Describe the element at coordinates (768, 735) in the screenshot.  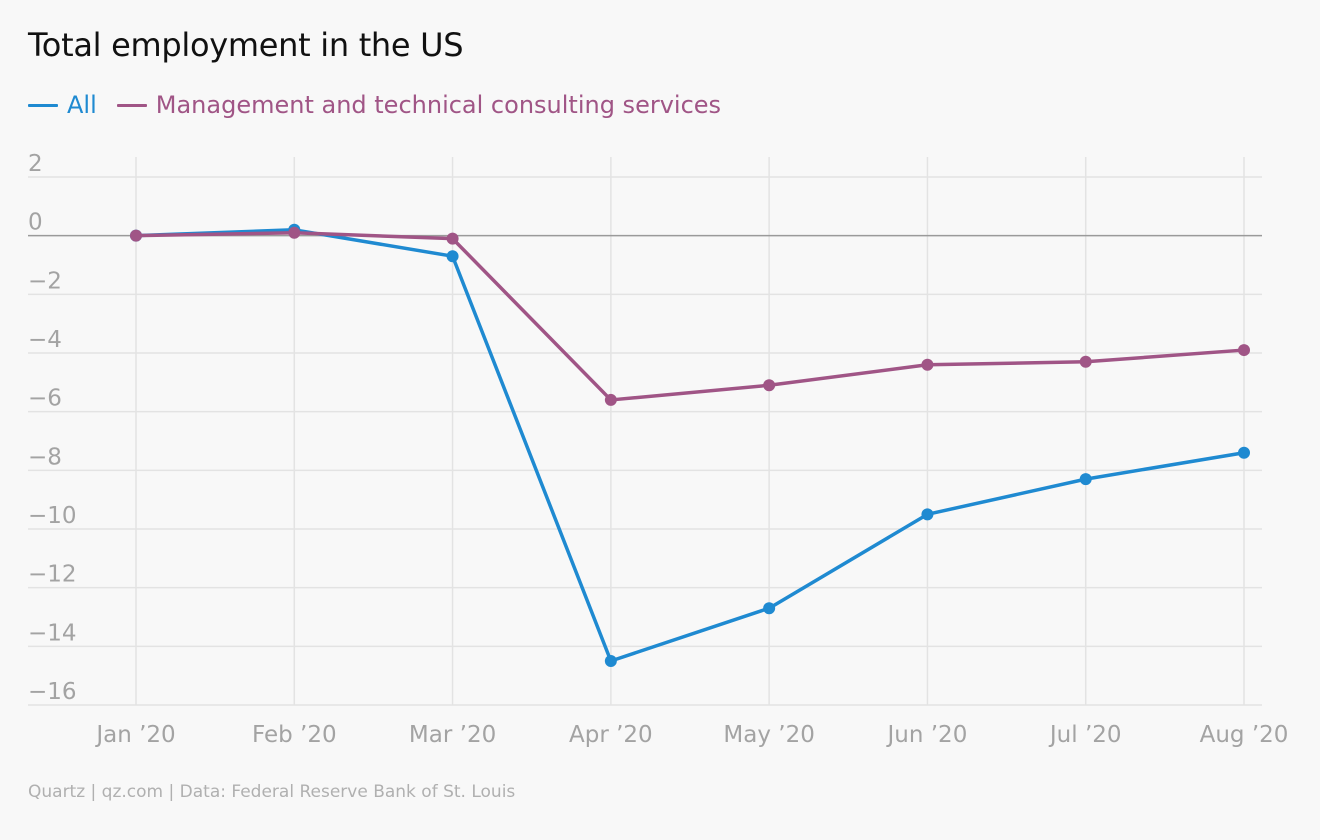
I see `x-tick-label: May ’20` at that location.